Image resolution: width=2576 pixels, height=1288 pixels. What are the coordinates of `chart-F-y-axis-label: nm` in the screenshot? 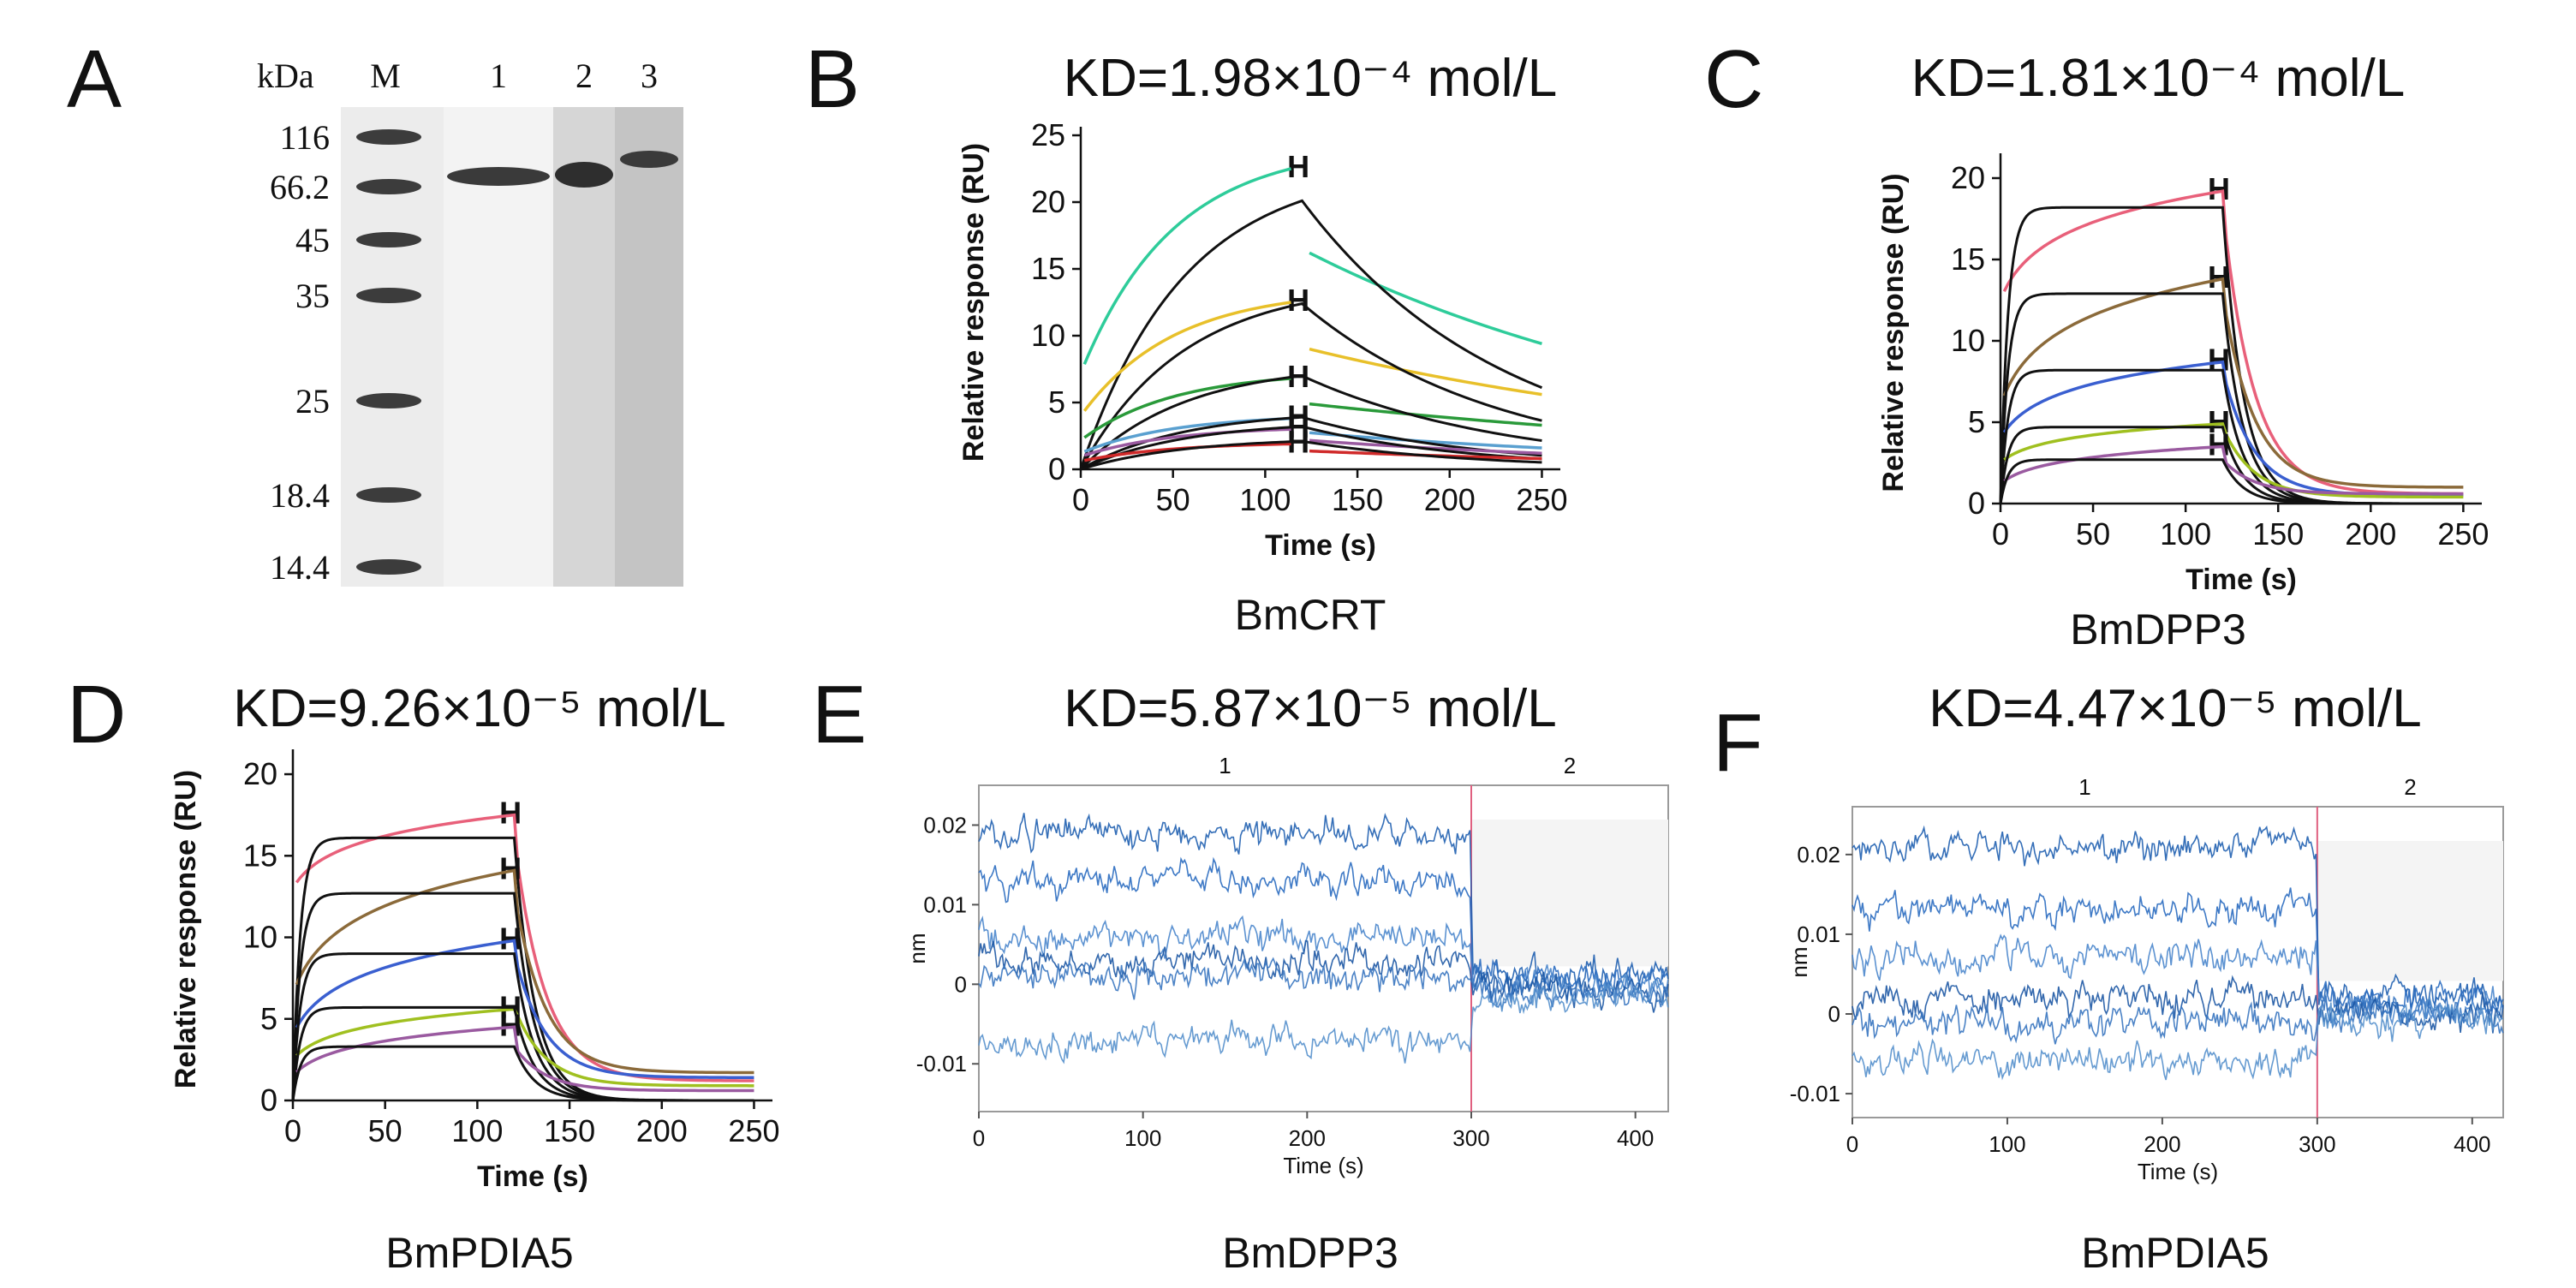 It's located at (1799, 962).